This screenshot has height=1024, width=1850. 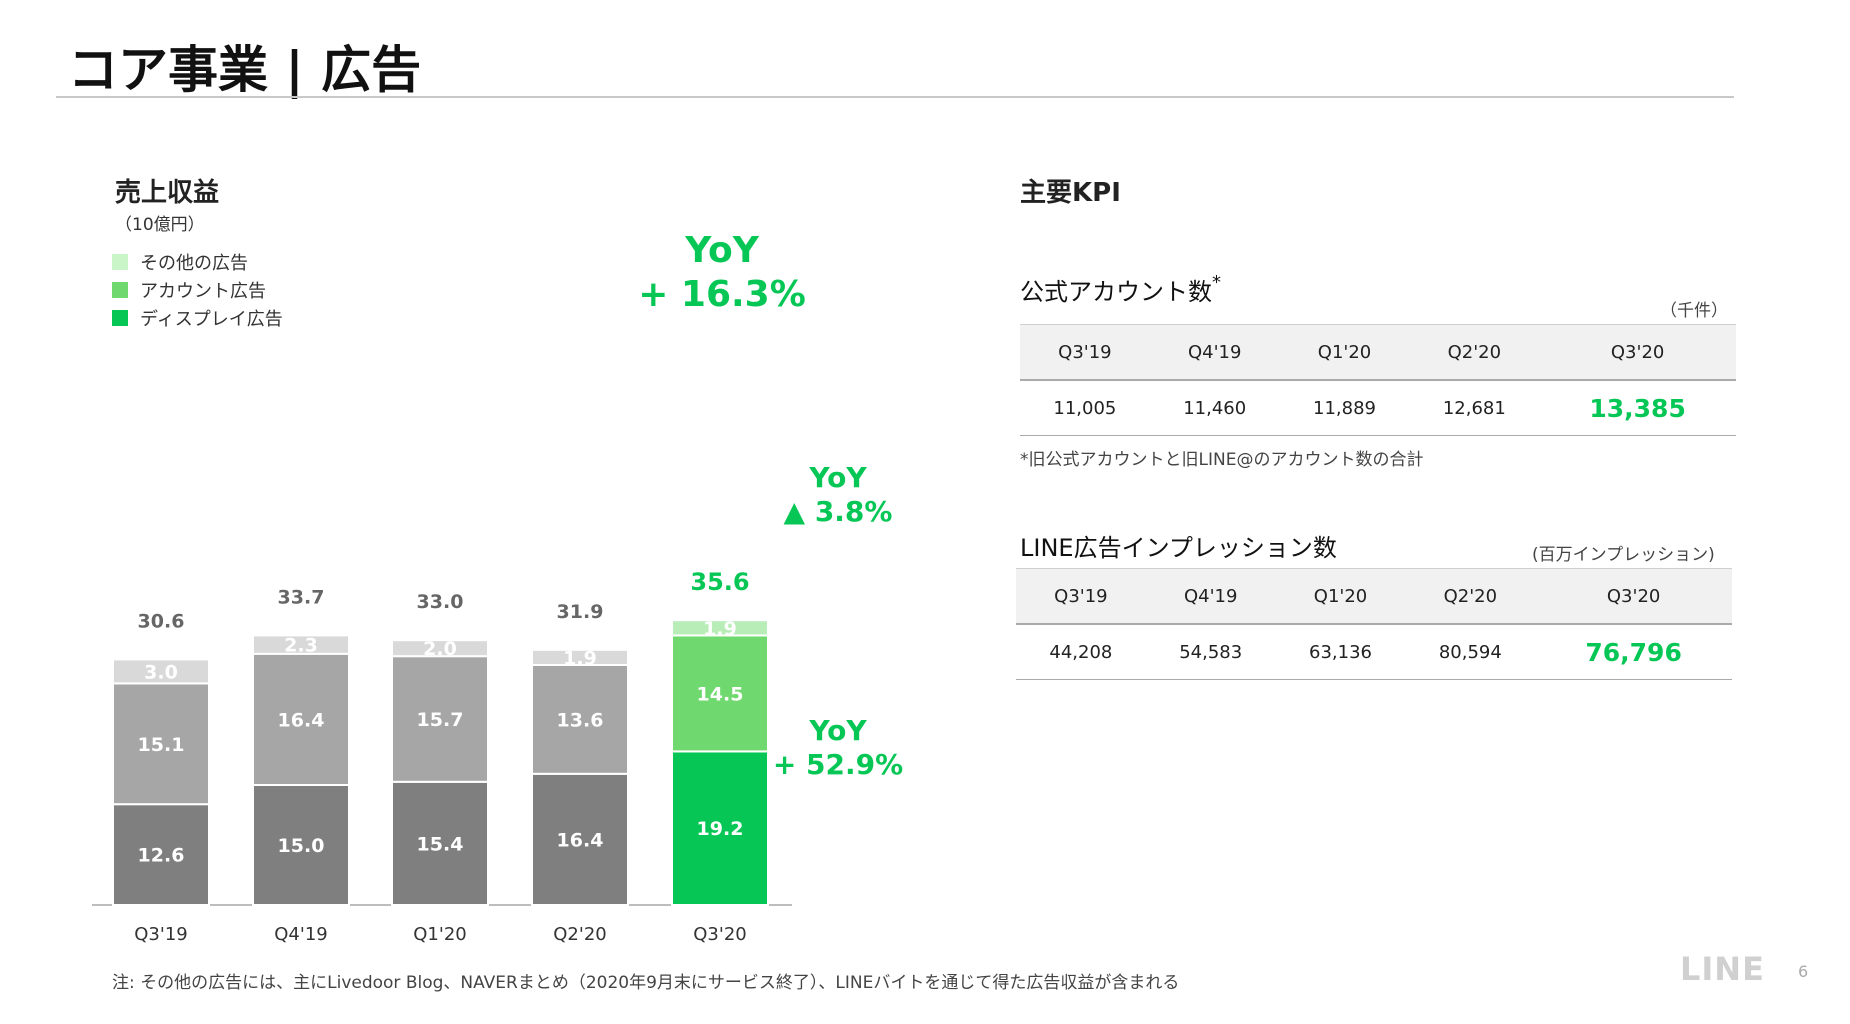 What do you see at coordinates (579, 934) in the screenshot?
I see `x-tick-label: Q2'20` at bounding box center [579, 934].